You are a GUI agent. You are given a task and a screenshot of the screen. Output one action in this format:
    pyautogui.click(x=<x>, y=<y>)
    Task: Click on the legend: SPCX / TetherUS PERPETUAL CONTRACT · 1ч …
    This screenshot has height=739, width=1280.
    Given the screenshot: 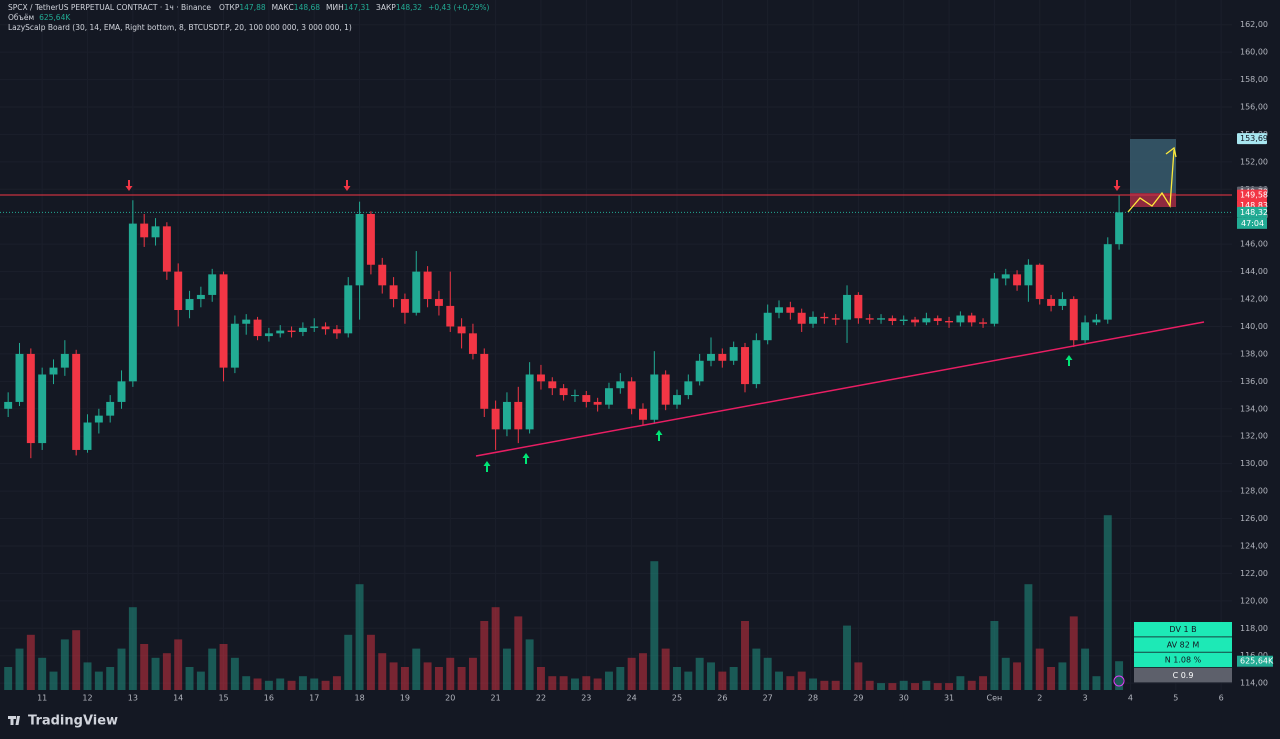 What is the action you would take?
    pyautogui.click(x=248, y=17)
    